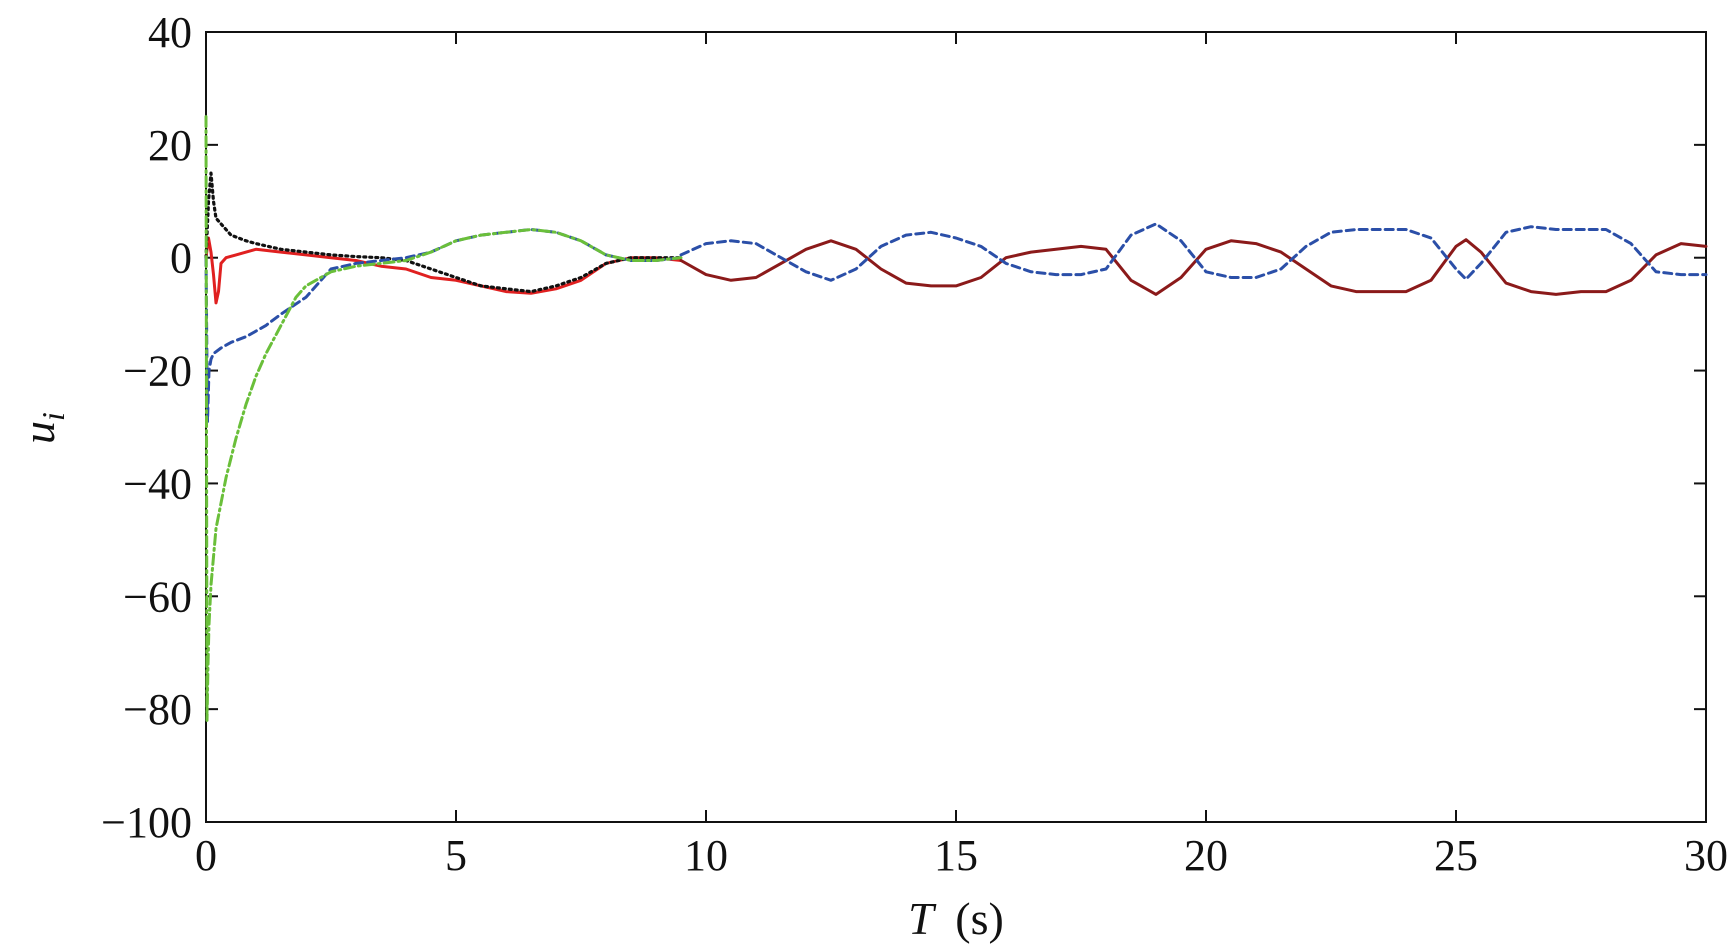  Describe the element at coordinates (157, 483) in the screenshot. I see `y-tick-label: −40` at that location.